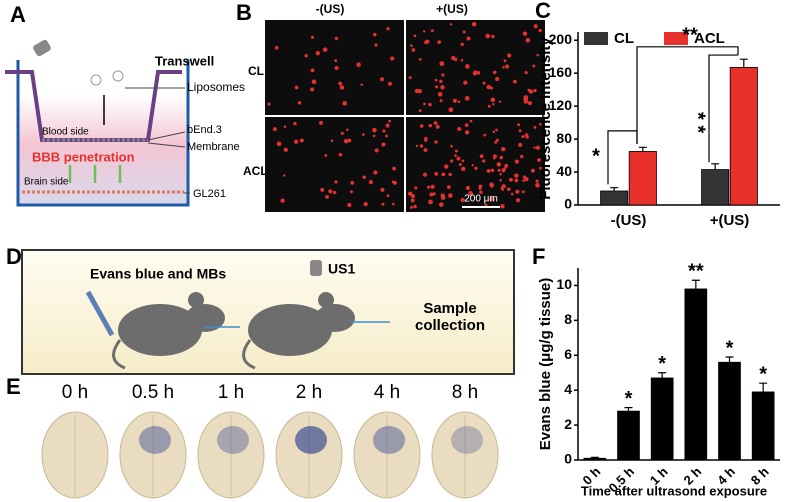 The width and height of the screenshot is (800, 502). What do you see at coordinates (674, 490) in the screenshot?
I see `x-axis-label: Time after ultrasond exposure` at bounding box center [674, 490].